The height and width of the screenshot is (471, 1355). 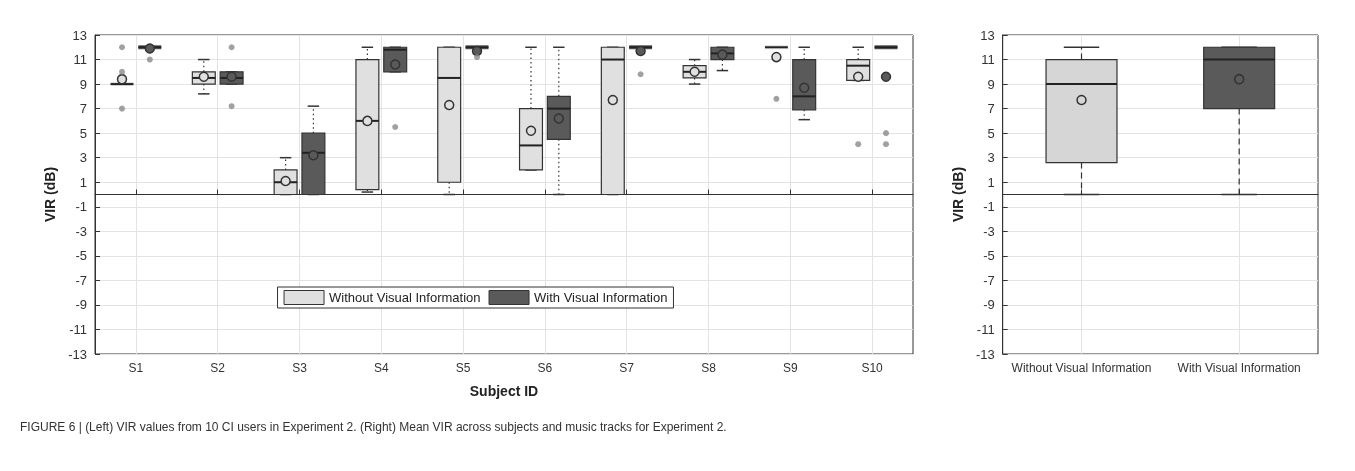 I want to click on x-tick-label: S6, so click(x=545, y=368).